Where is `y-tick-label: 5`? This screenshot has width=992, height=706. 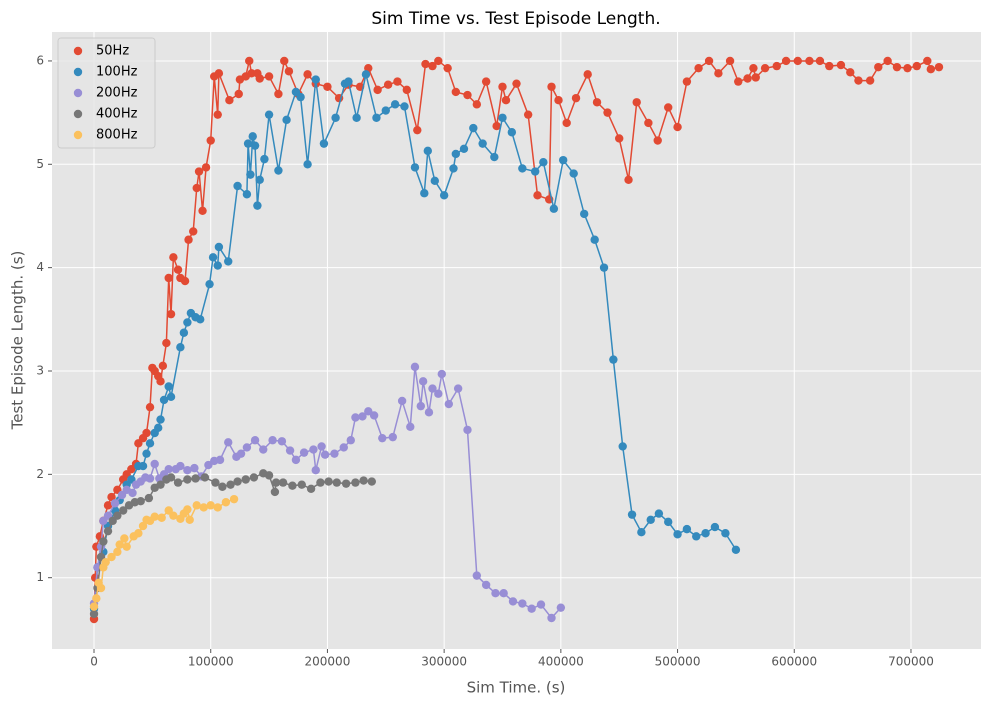
y-tick-label: 5 is located at coordinates (40, 164).